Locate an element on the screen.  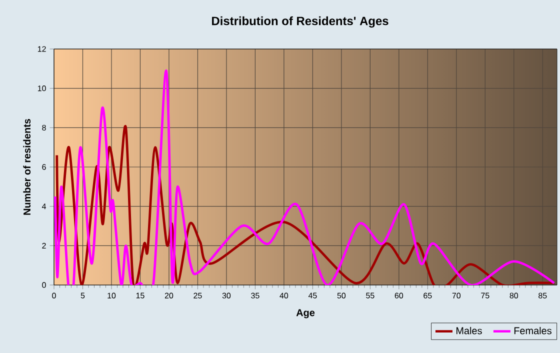
x-axis-title: Age is located at coordinates (305, 313).